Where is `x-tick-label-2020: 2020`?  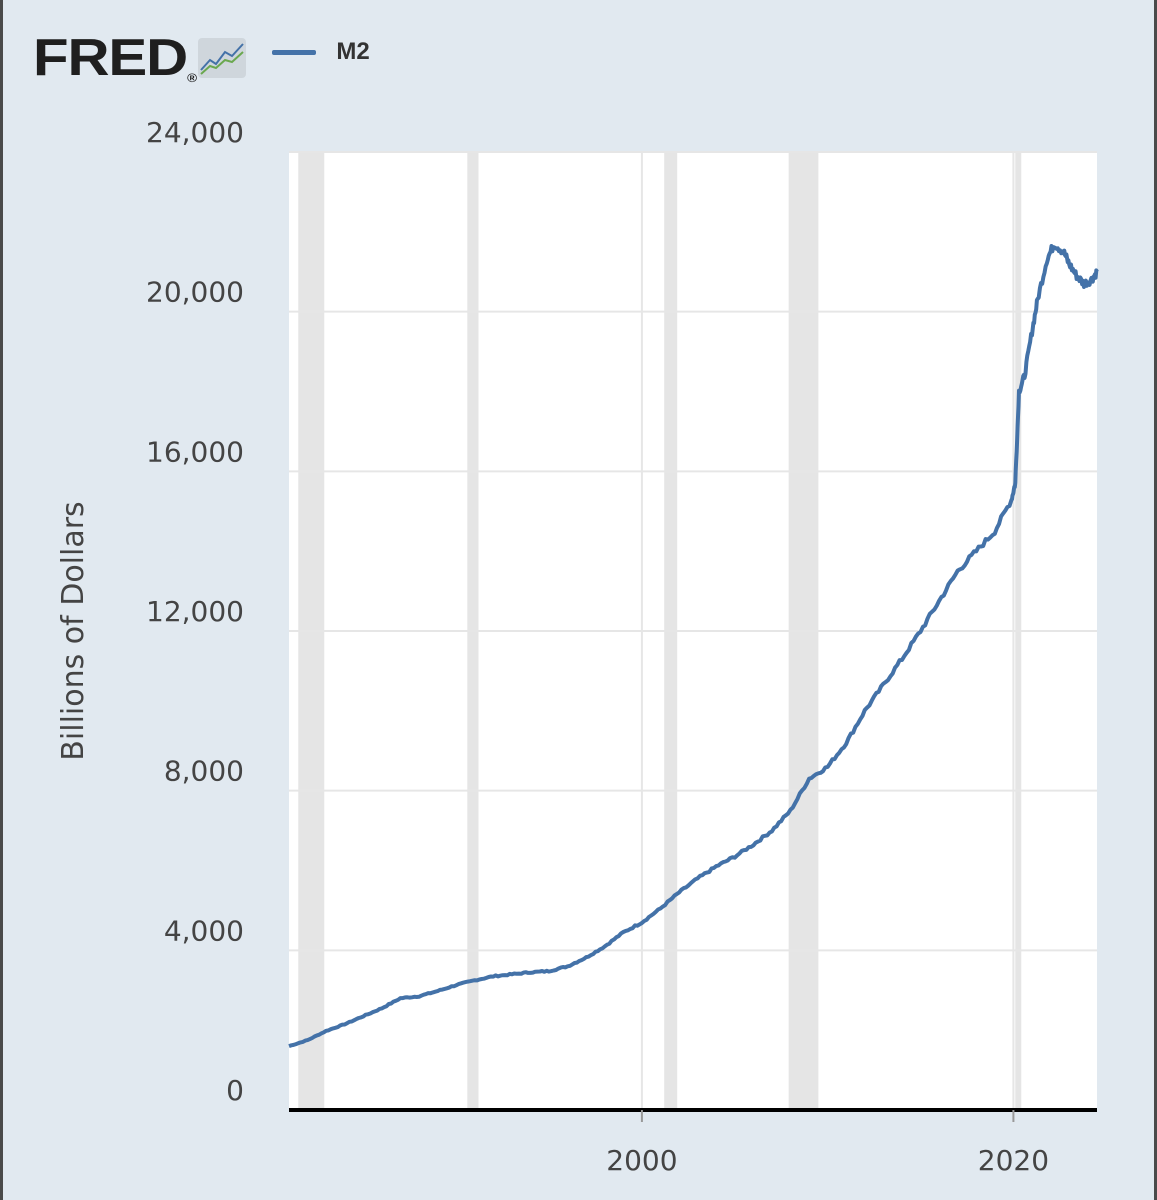 x-tick-label-2020: 2020 is located at coordinates (1013, 1160).